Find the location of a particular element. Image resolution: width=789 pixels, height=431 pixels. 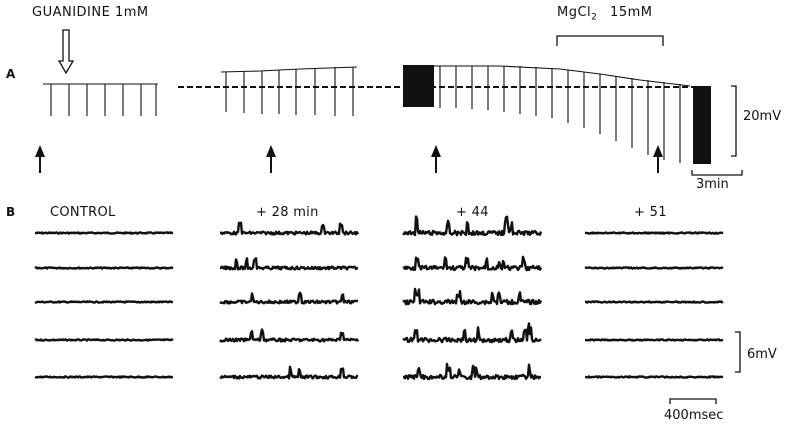

condition-label-control: CONTROL is located at coordinates (83, 212).